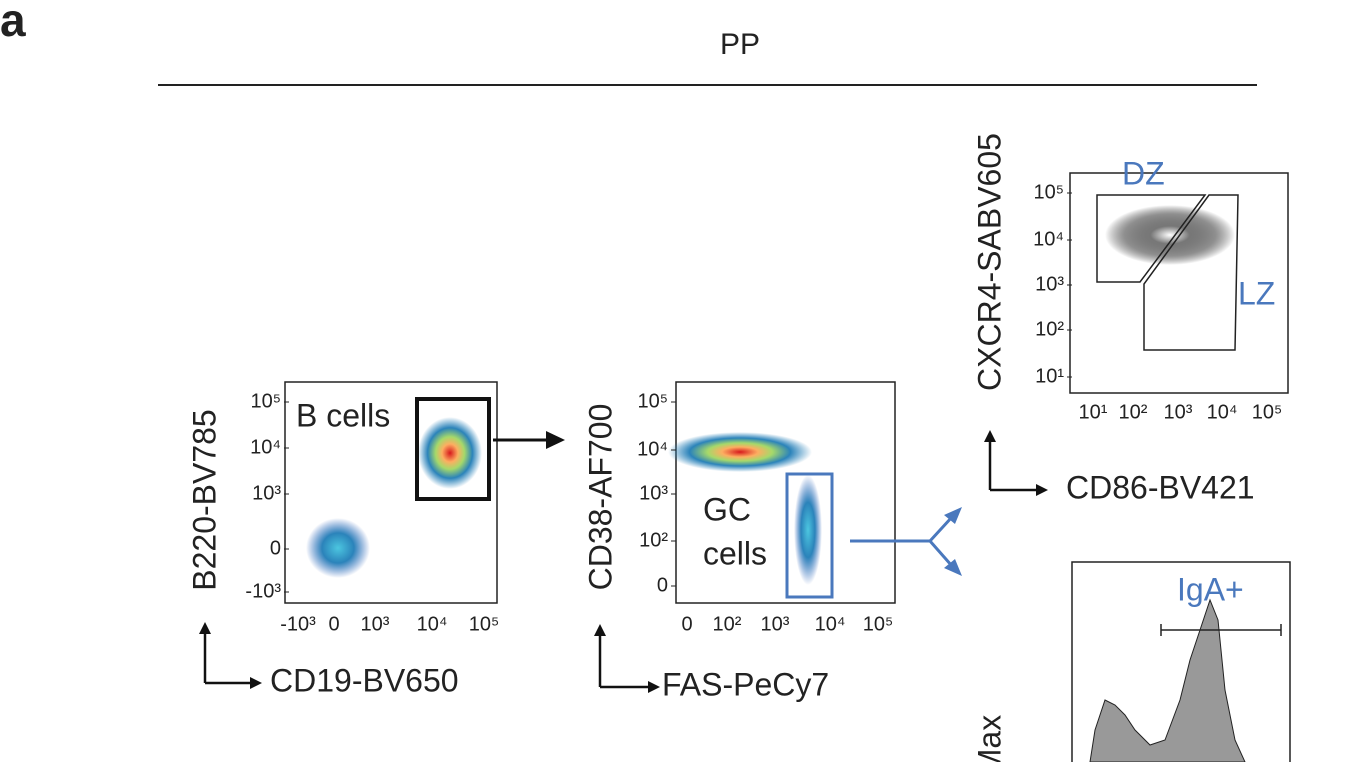  Describe the element at coordinates (263, 591) in the screenshot. I see `y-tick-label: -10³` at that location.